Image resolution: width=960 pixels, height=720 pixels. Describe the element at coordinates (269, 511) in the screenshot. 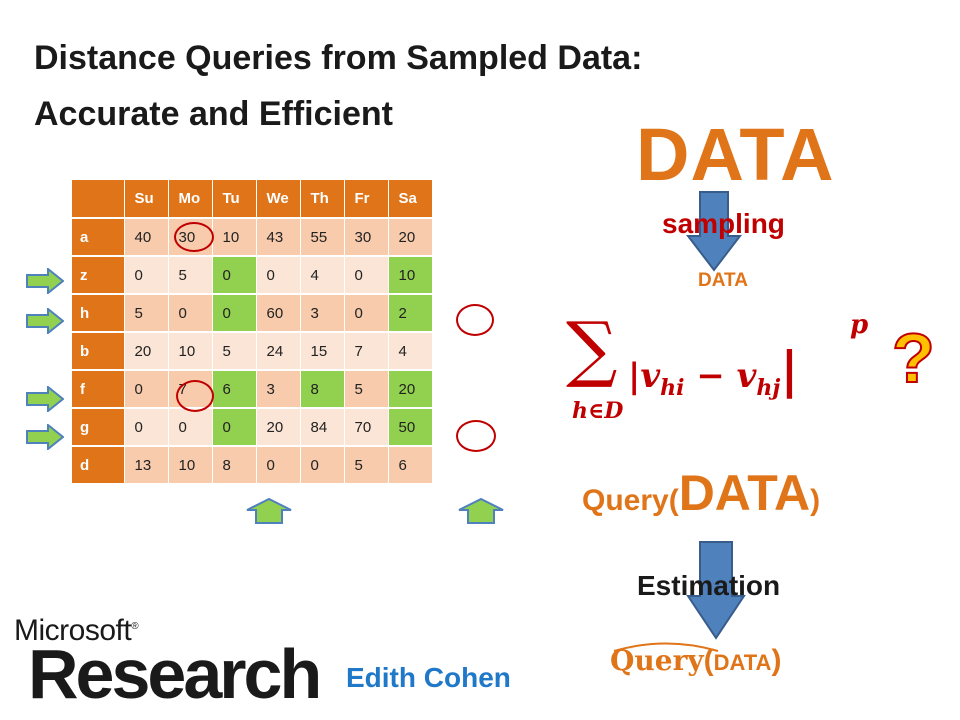

I see `column-arrow-icon` at that location.